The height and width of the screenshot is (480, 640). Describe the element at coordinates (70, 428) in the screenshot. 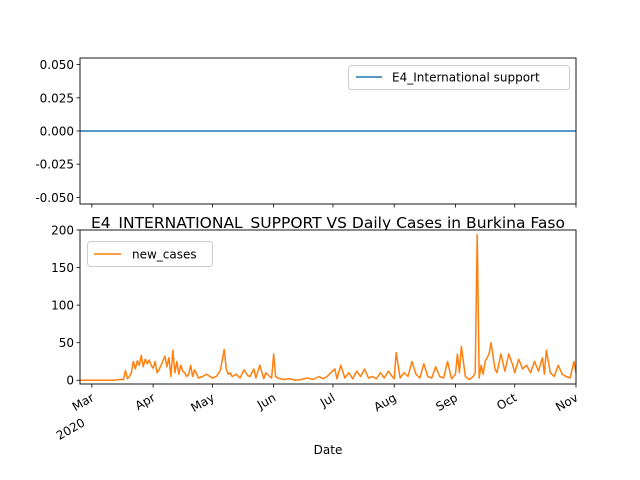

I see `x-tick-year-label: 2020` at that location.